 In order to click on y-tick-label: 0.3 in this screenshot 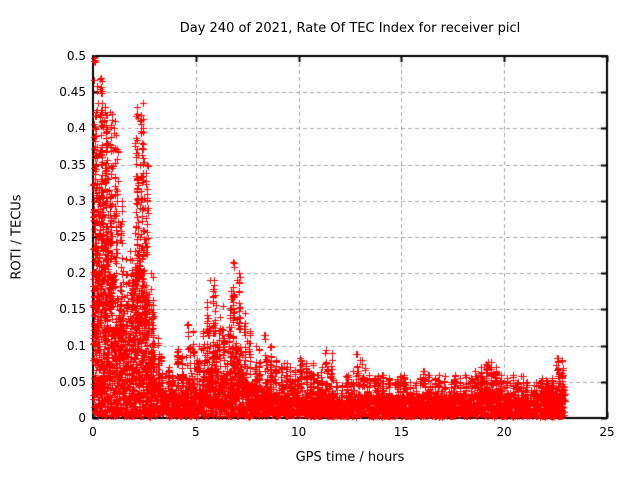, I will do `click(76, 200)`.